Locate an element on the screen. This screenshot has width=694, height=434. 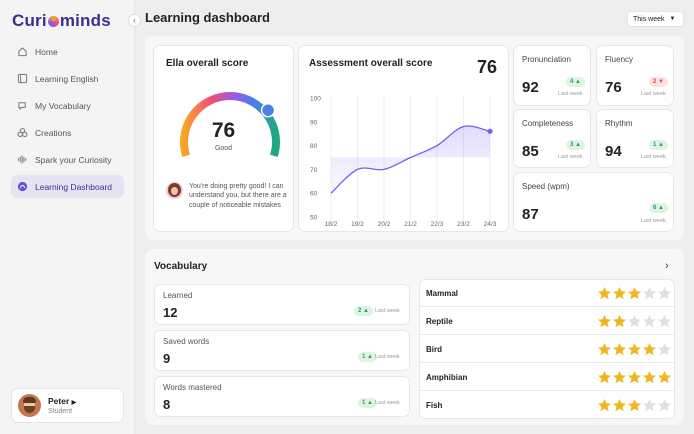
chat-icon is located at coordinates (22, 105).